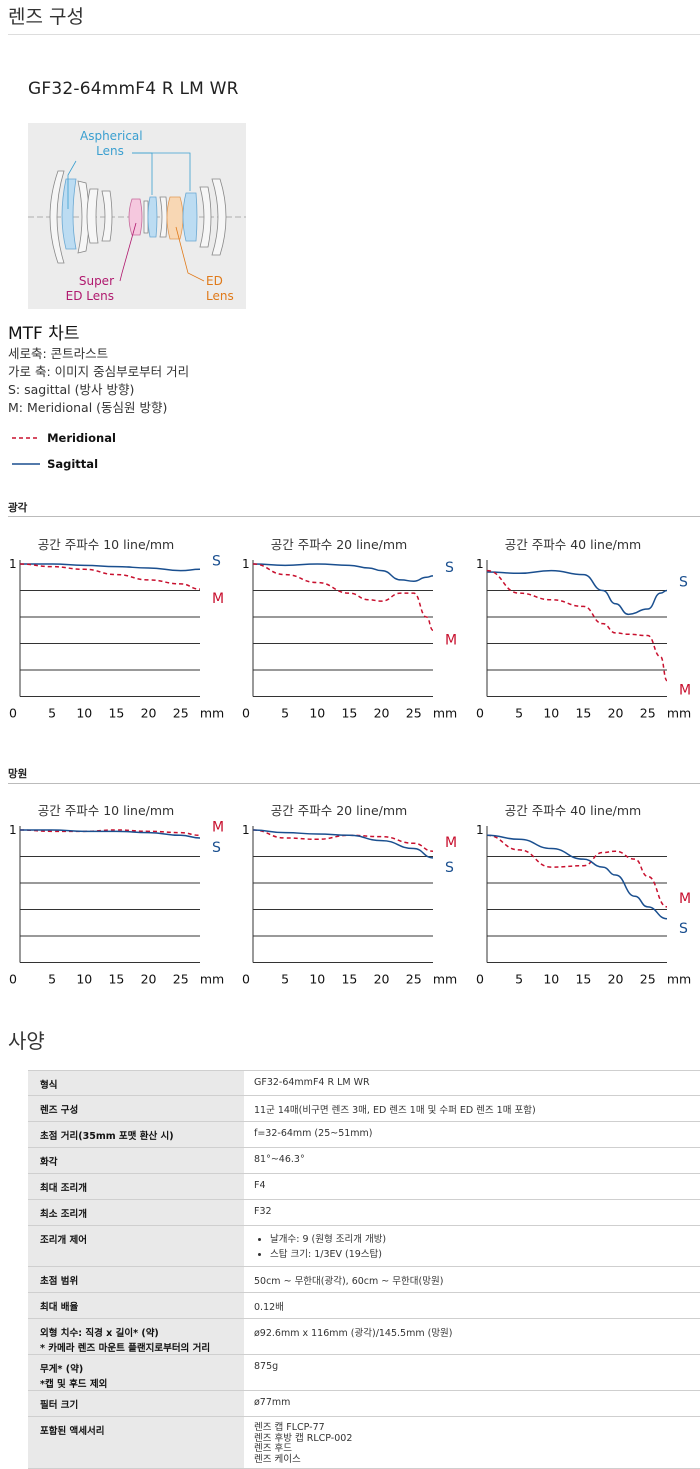  Describe the element at coordinates (136, 1442) in the screenshot. I see `spec-label: 포함된 액세서리` at that location.